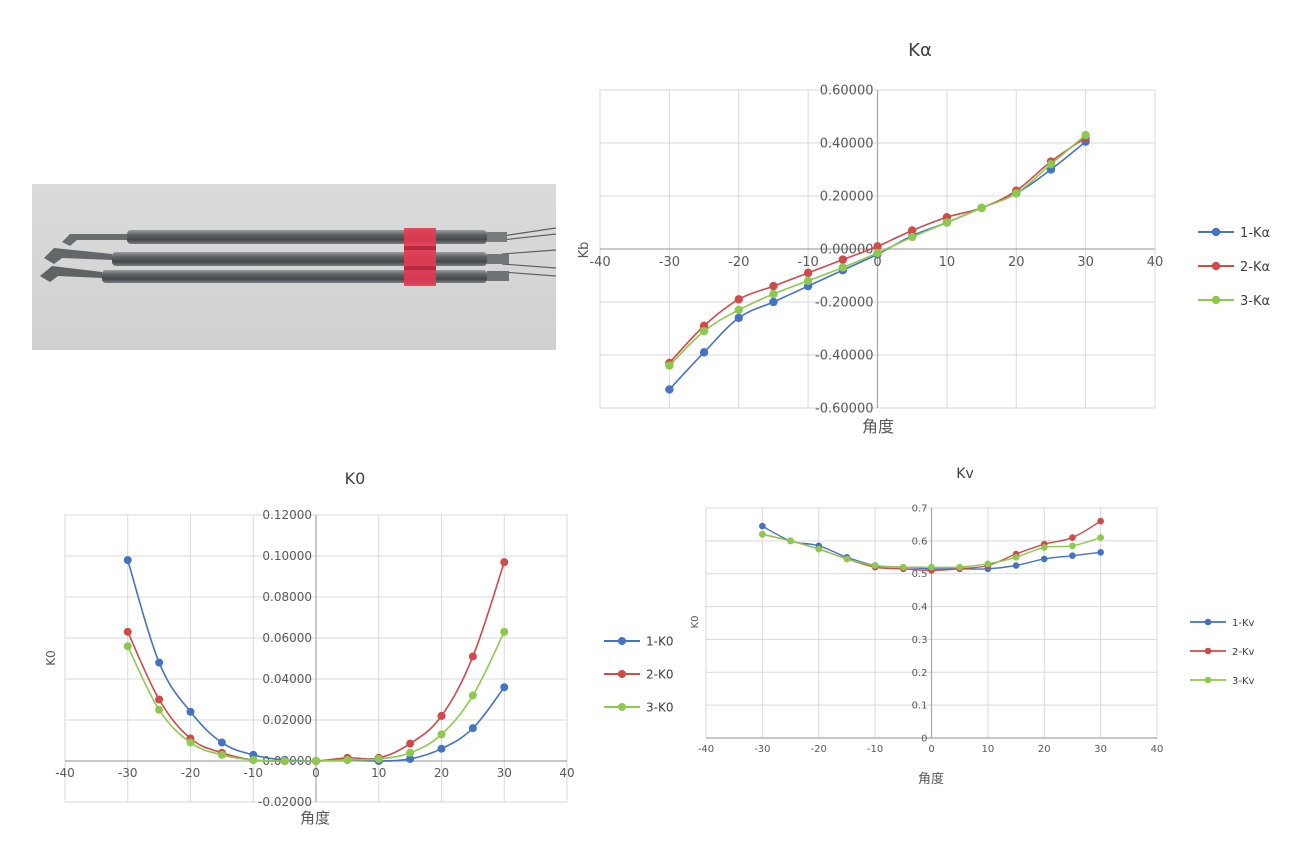 The height and width of the screenshot is (842, 1315). Describe the element at coordinates (924, 739) in the screenshot. I see `y-tick-label: 0` at that location.